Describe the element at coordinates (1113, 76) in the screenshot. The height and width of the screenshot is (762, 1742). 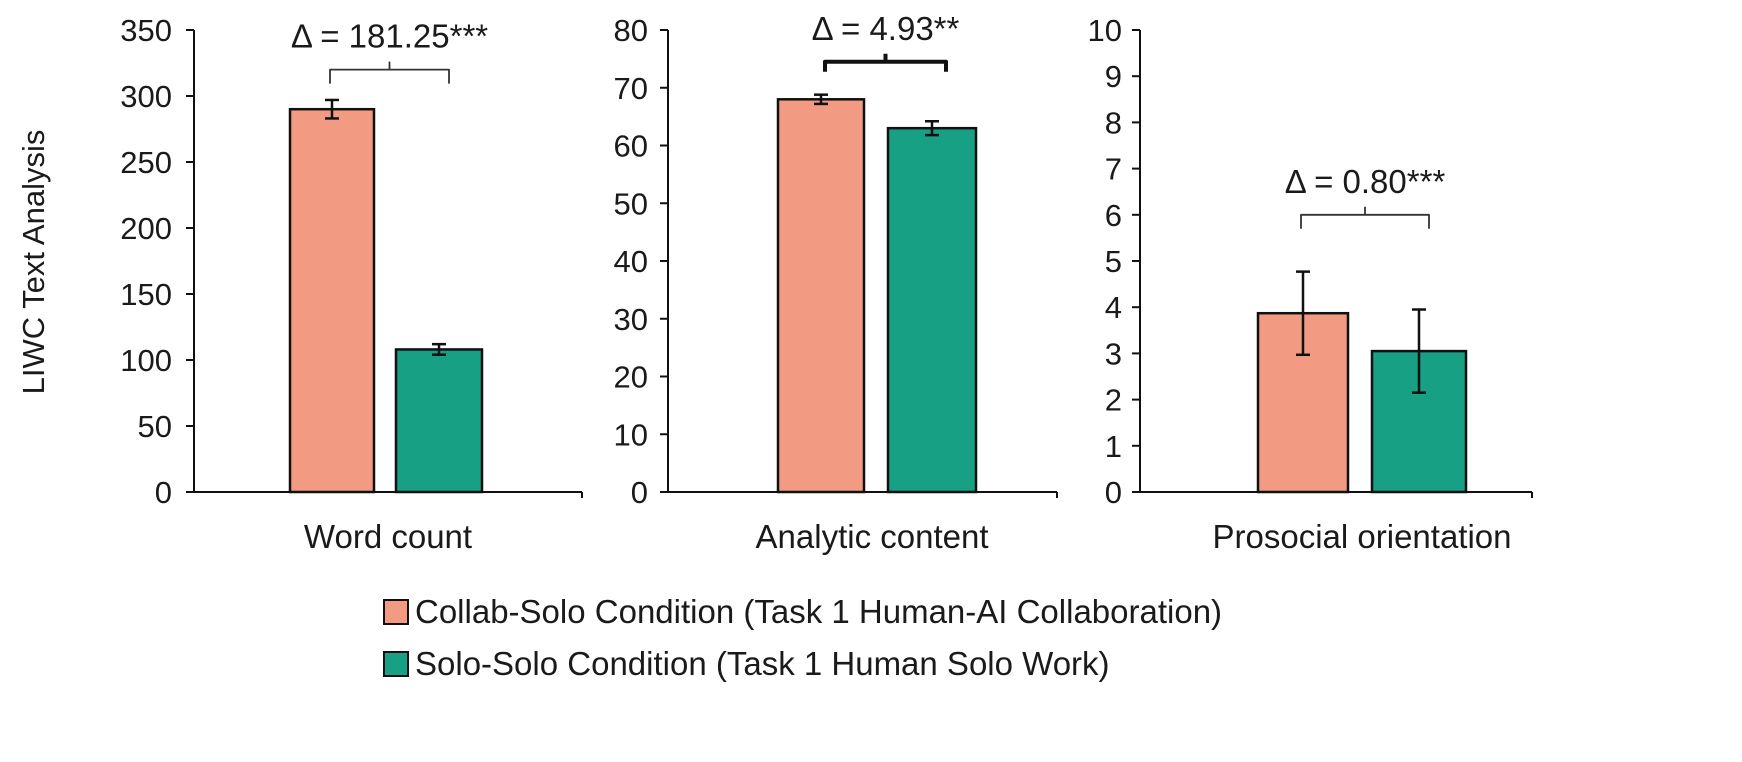
I see `y-tick-label: 9` at that location.